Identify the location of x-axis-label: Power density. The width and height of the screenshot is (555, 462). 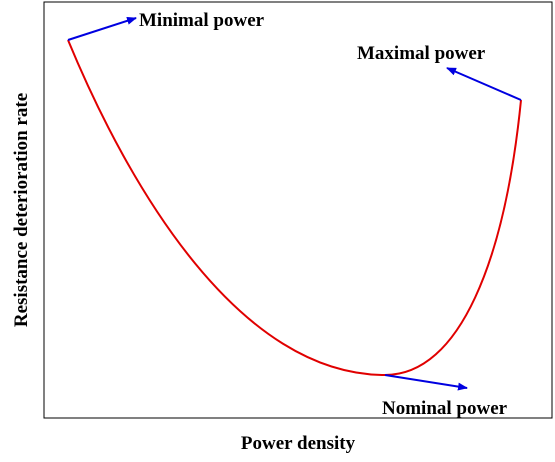
(298, 443).